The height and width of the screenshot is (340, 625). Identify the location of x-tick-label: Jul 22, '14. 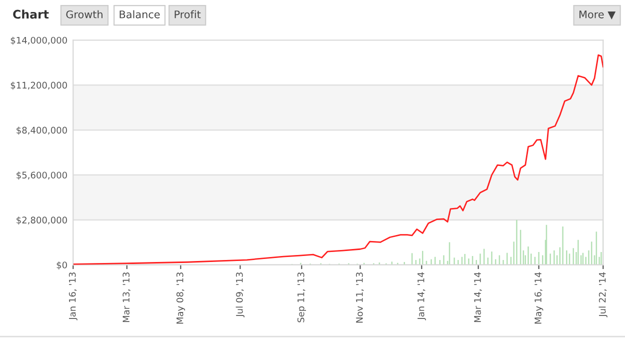
(603, 295).